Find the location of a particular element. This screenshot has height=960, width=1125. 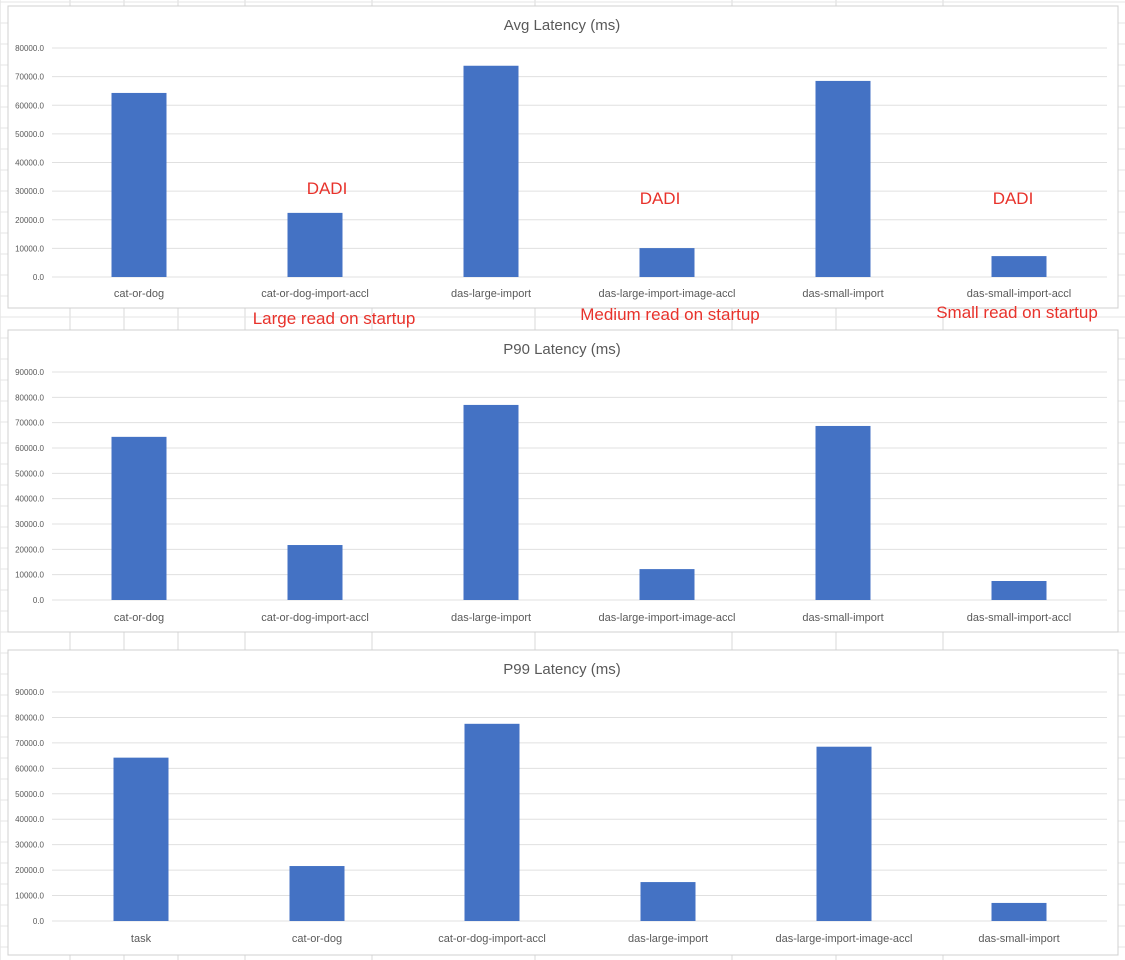

note-large-read: Large read on startup is located at coordinates (334, 318).